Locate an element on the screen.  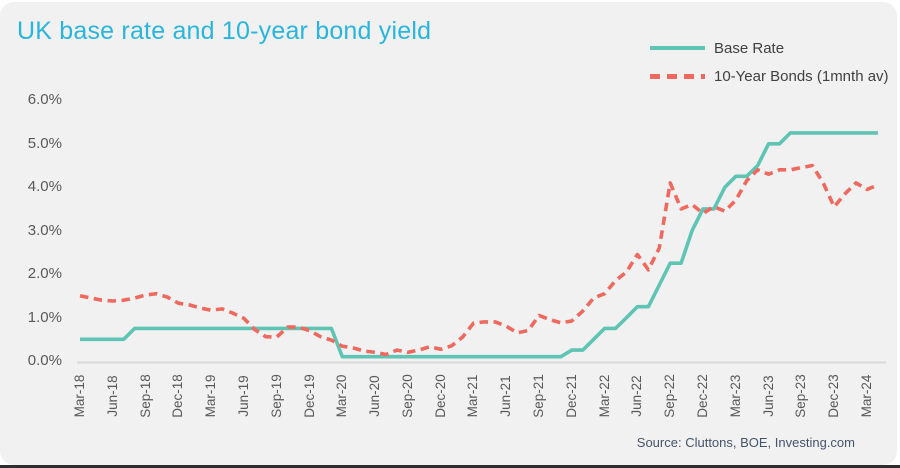
y-tick-label: 1.0% is located at coordinates (44, 317).